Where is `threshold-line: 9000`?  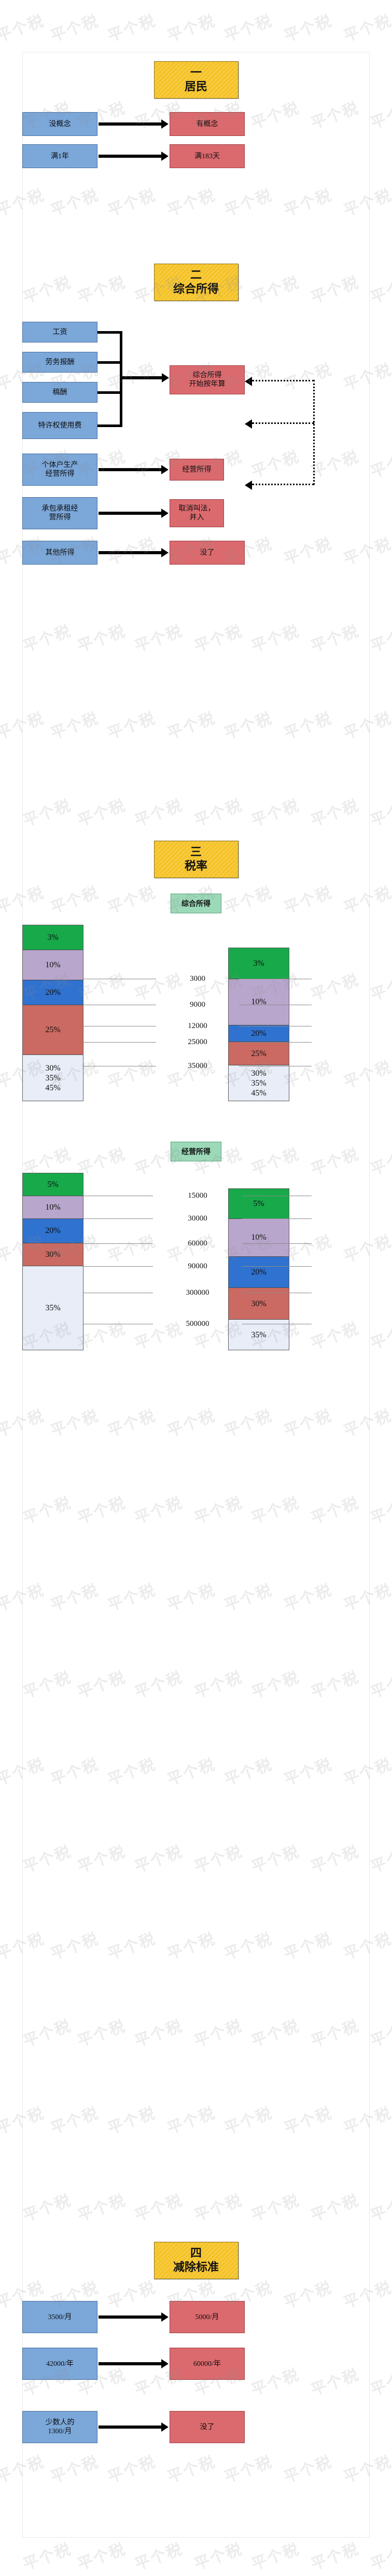
threshold-line: 9000 is located at coordinates (197, 1005).